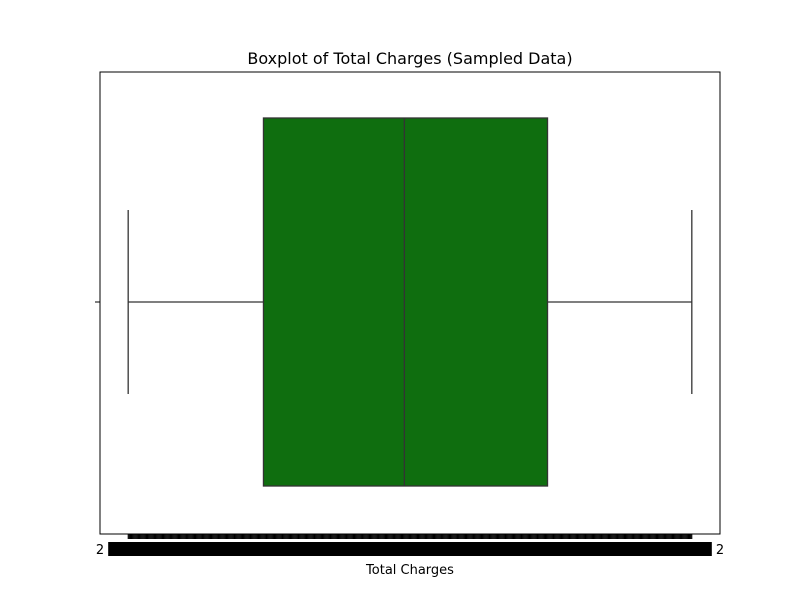 This screenshot has width=800, height=600. Describe the element at coordinates (409, 570) in the screenshot. I see `x-axis-label: Total Charges` at that location.